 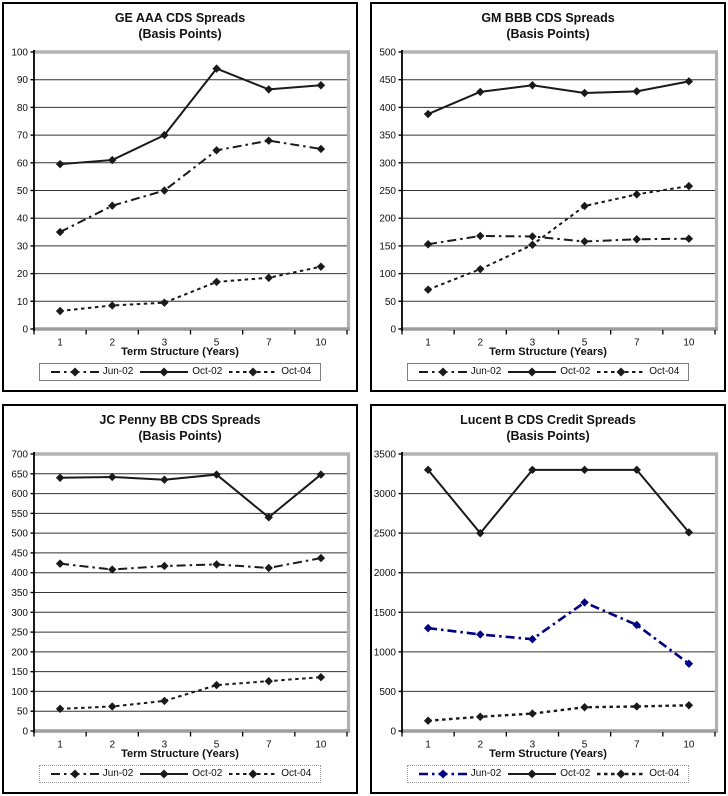 I want to click on y-tick-label: 250, so click(x=19, y=632).